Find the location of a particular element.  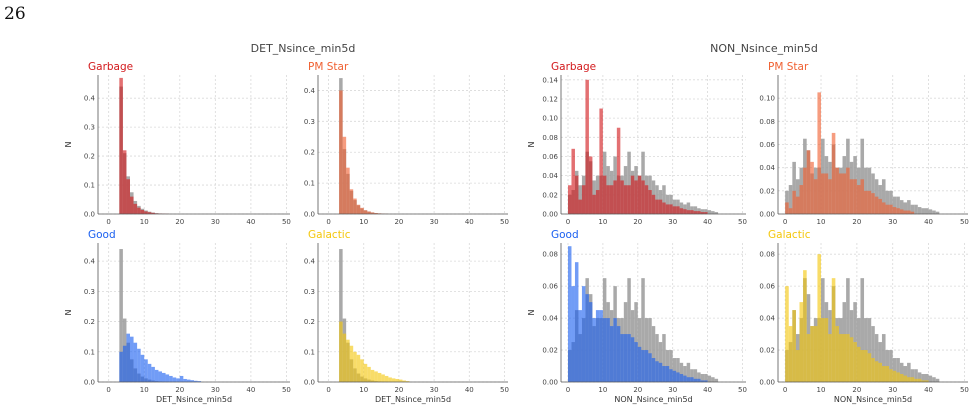

x-tick-label: 30 is located at coordinates (215, 390).